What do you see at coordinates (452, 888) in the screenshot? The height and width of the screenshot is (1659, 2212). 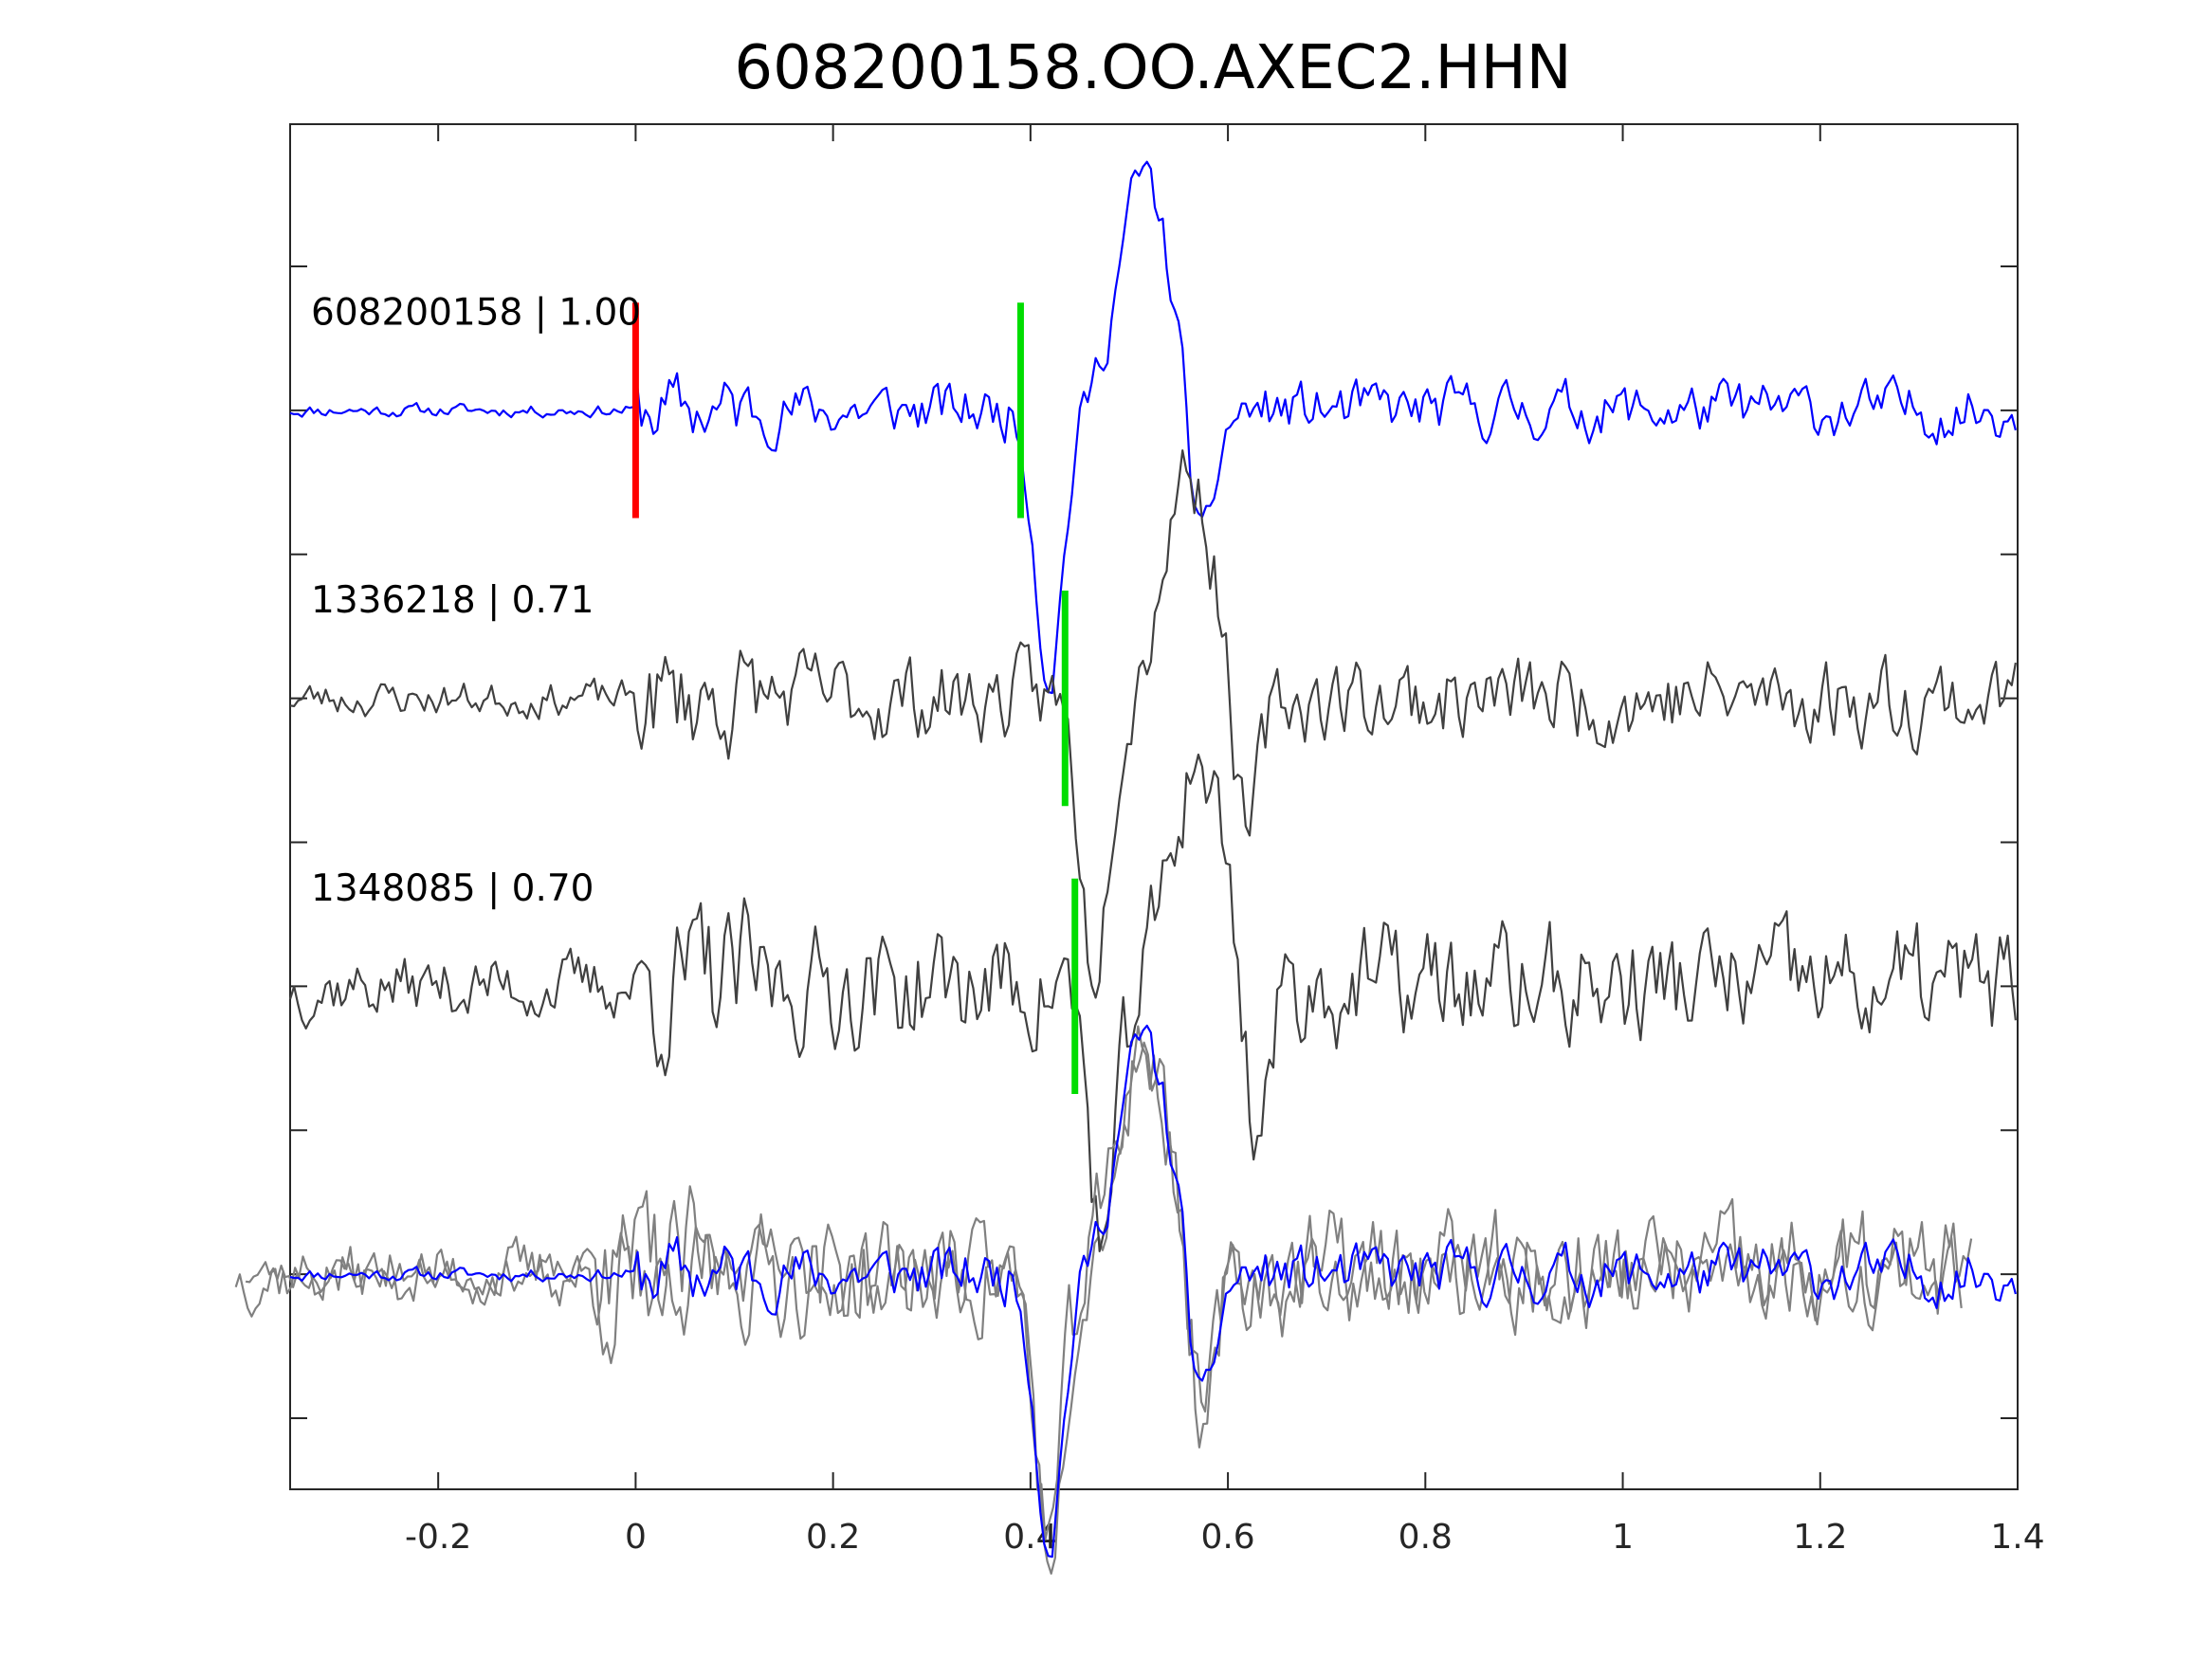 I see `trace-label-1348085: 1348085 | 0.70` at bounding box center [452, 888].